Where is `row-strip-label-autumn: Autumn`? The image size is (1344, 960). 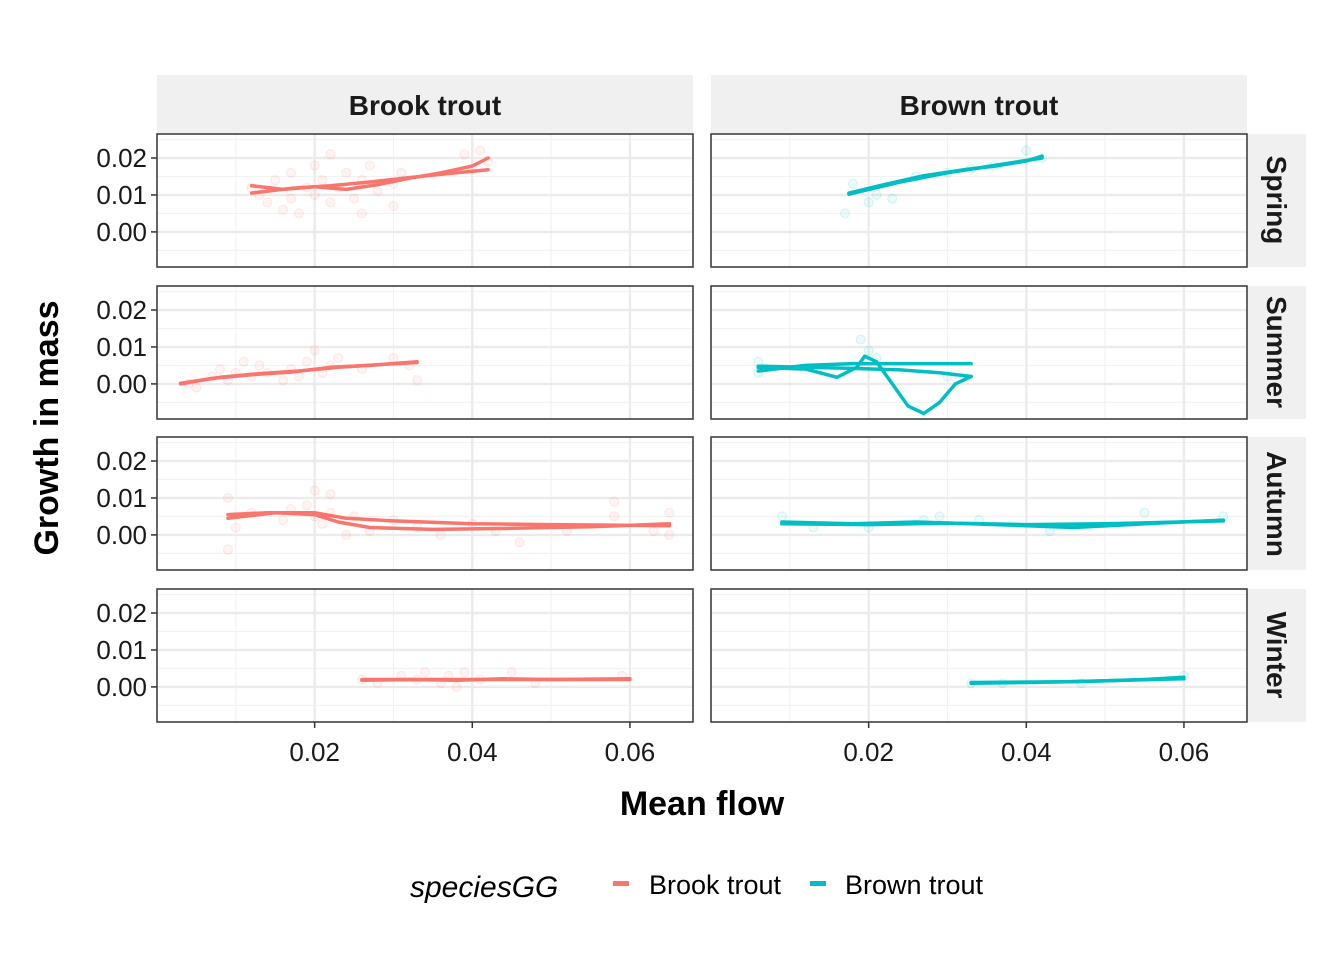
row-strip-label-autumn: Autumn is located at coordinates (1276, 504).